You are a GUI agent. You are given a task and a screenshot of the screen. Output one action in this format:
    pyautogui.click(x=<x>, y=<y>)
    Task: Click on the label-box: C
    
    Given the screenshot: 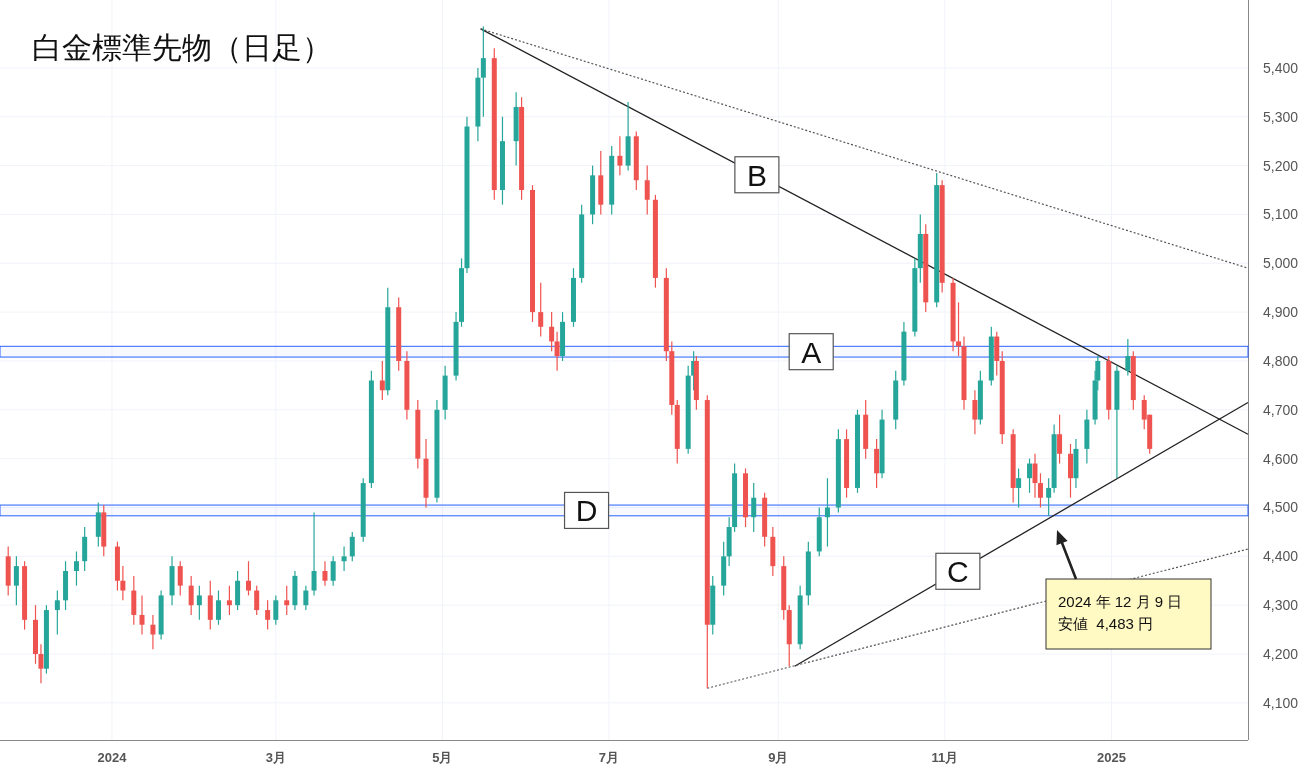 What is the action you would take?
    pyautogui.click(x=958, y=571)
    